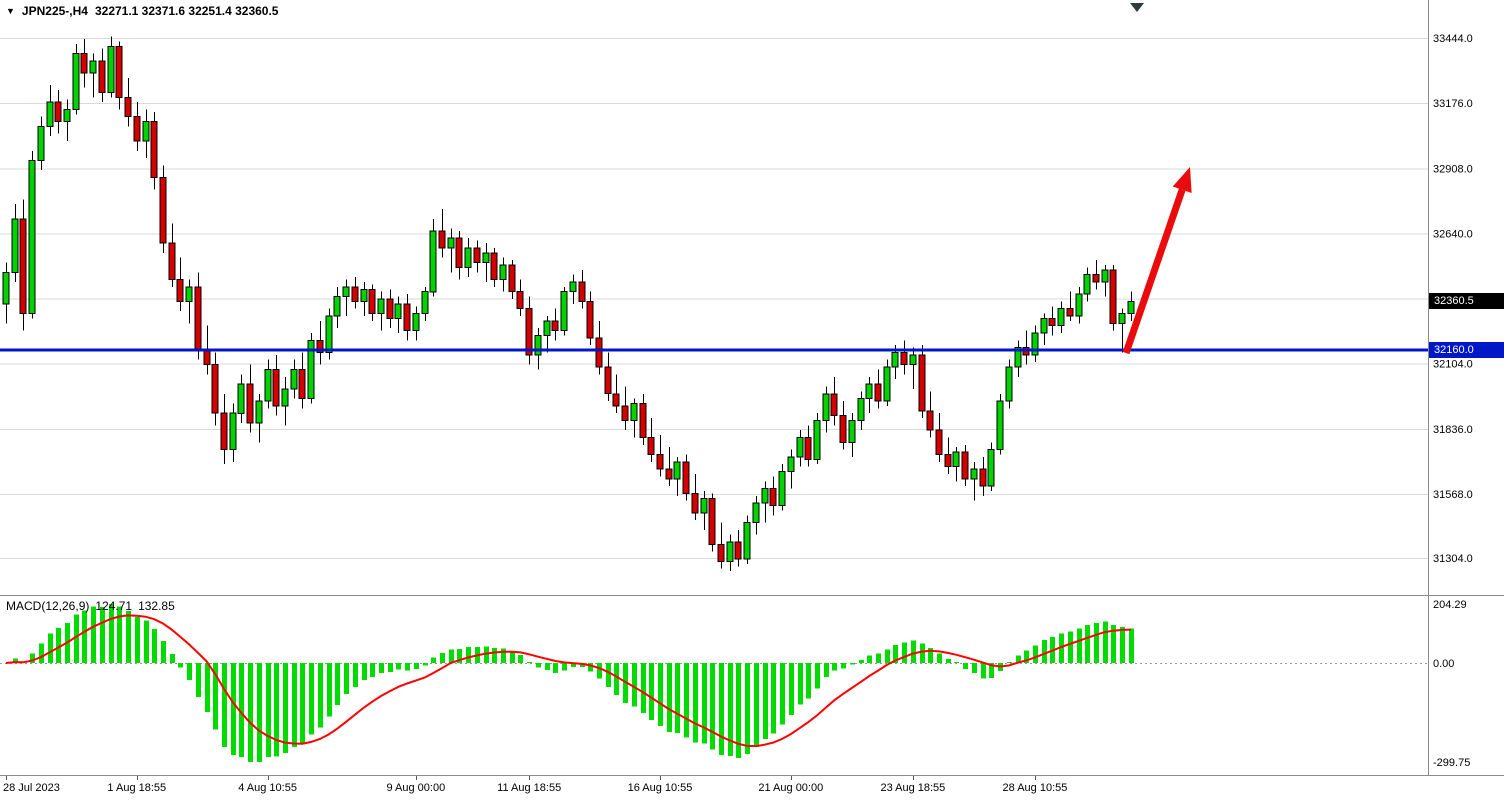 Image resolution: width=1504 pixels, height=801 pixels. What do you see at coordinates (1451, 763) in the screenshot?
I see `svg-text: -299.75` at bounding box center [1451, 763].